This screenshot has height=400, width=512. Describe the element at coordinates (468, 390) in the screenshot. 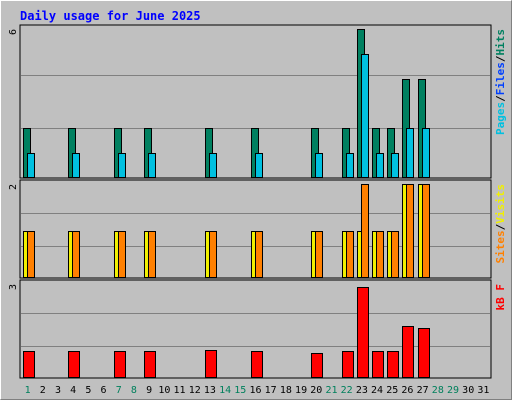

I see `x-tick-label: 30` at that location.